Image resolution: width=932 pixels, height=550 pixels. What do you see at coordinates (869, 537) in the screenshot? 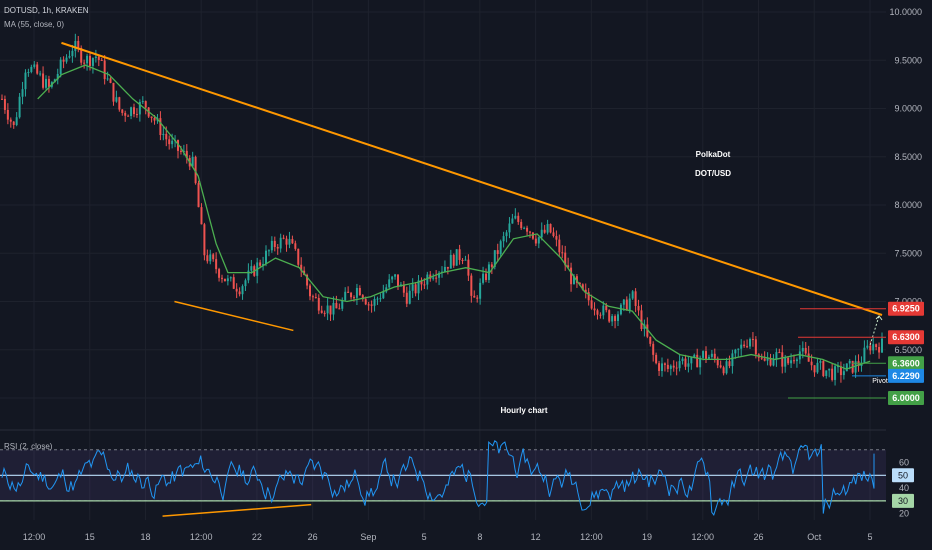
I see `time-tick-label: 5` at bounding box center [869, 537].